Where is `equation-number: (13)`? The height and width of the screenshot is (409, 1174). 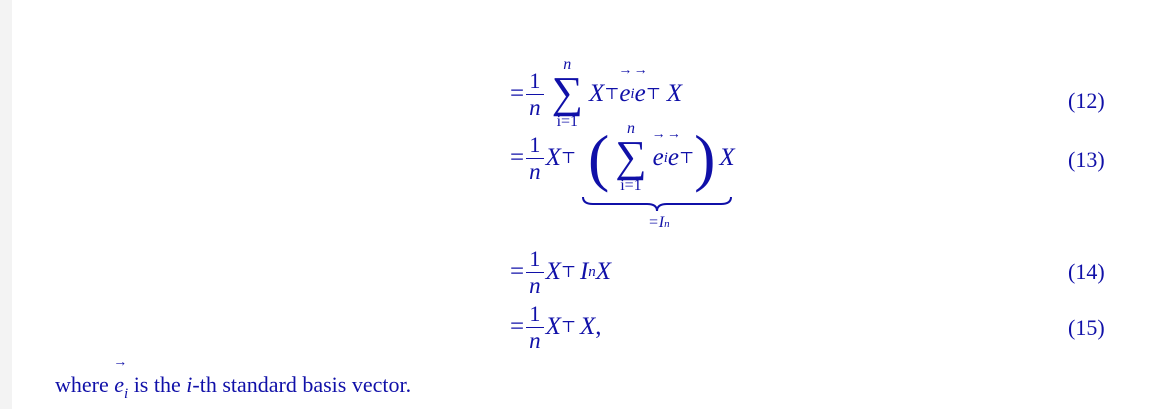
equation-number: (13) is located at coordinates (1086, 159).